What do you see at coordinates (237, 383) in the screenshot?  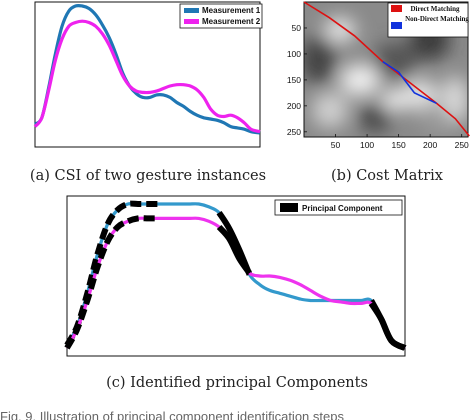 I see `panel-c-caption: (c) Identified principal Components` at bounding box center [237, 383].